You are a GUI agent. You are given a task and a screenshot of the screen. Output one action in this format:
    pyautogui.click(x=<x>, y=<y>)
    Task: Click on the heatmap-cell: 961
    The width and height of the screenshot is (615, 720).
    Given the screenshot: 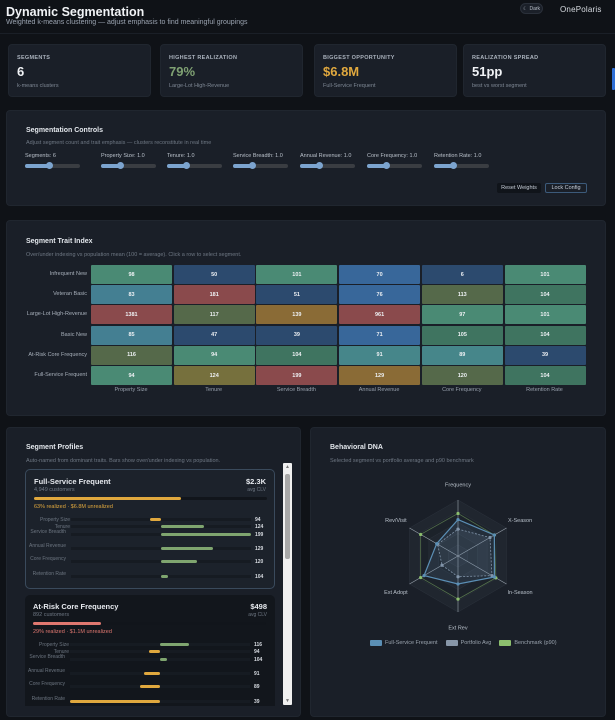 What is the action you would take?
    pyautogui.click(x=380, y=315)
    